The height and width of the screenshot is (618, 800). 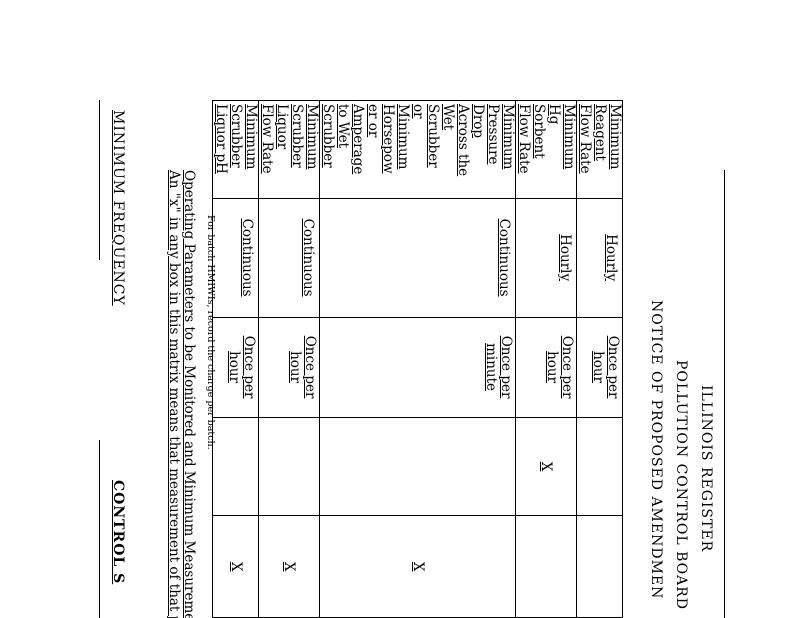 What do you see at coordinates (99, 529) in the screenshot?
I see `bottom-rule-right` at bounding box center [99, 529].